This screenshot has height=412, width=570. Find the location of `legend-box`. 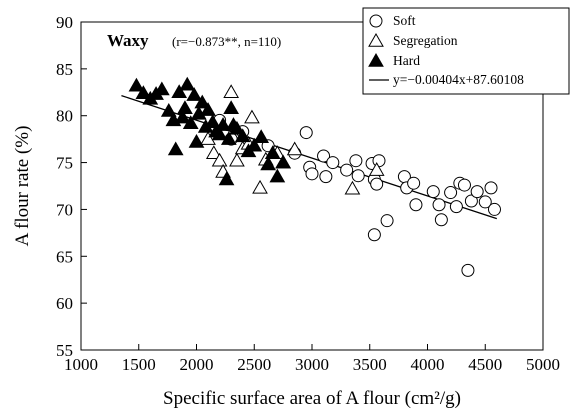

legend-box is located at coordinates (466, 51).